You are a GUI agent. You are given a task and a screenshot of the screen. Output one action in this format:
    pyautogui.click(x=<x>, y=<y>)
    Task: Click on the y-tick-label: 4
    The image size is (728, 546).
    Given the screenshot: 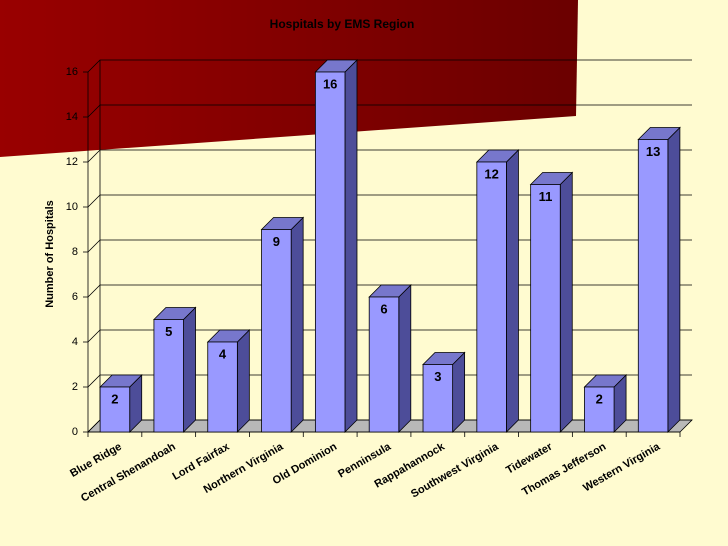 What is the action you would take?
    pyautogui.click(x=75, y=342)
    